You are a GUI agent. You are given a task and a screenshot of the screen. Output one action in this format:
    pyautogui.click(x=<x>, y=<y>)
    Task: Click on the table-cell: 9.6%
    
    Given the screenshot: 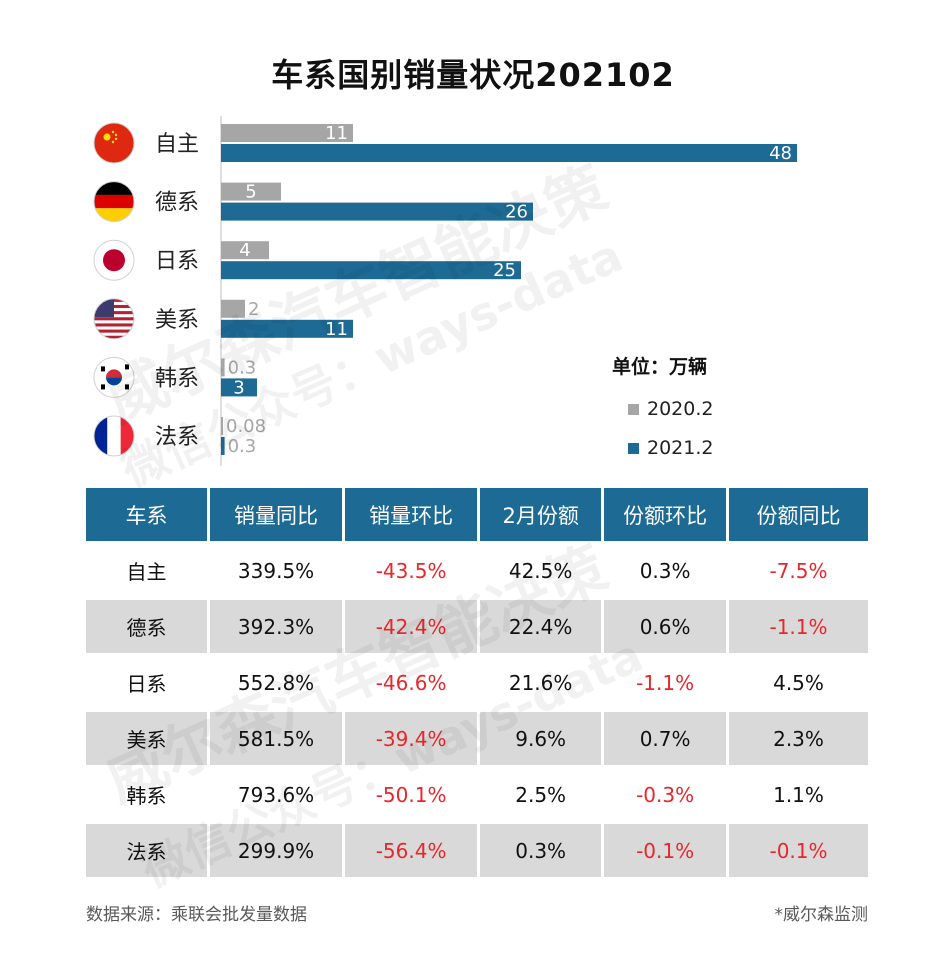 What is the action you would take?
    pyautogui.click(x=542, y=740)
    